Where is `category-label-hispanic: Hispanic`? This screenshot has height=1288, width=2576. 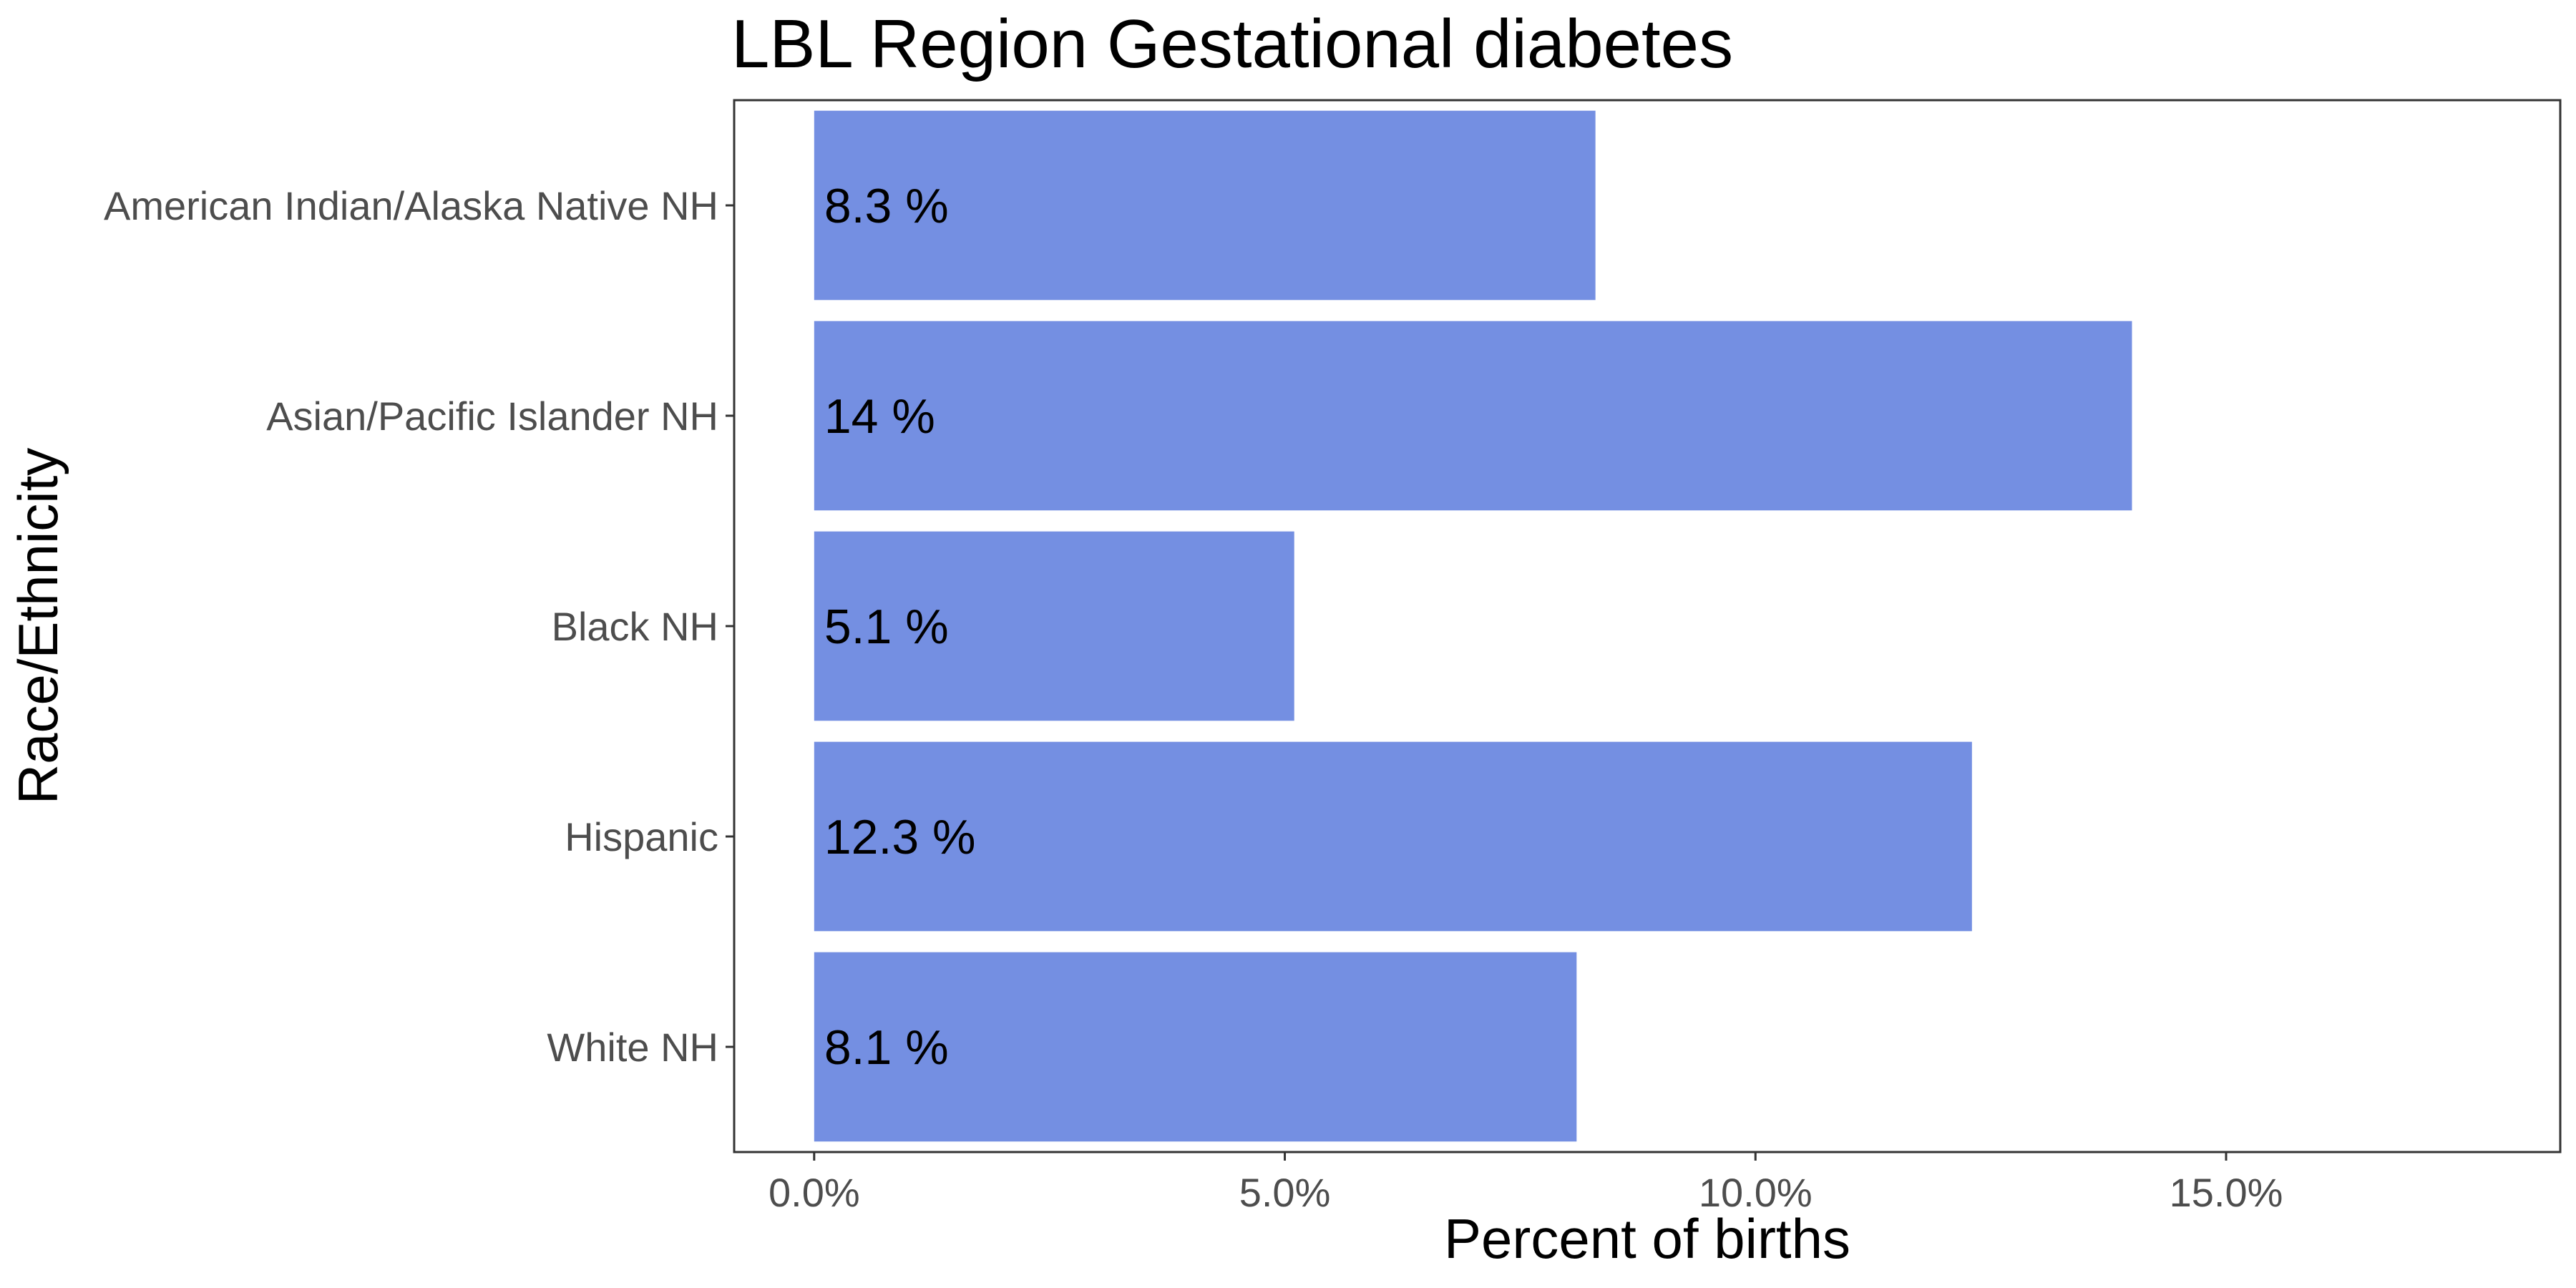 category-label-hispanic: Hispanic is located at coordinates (641, 836).